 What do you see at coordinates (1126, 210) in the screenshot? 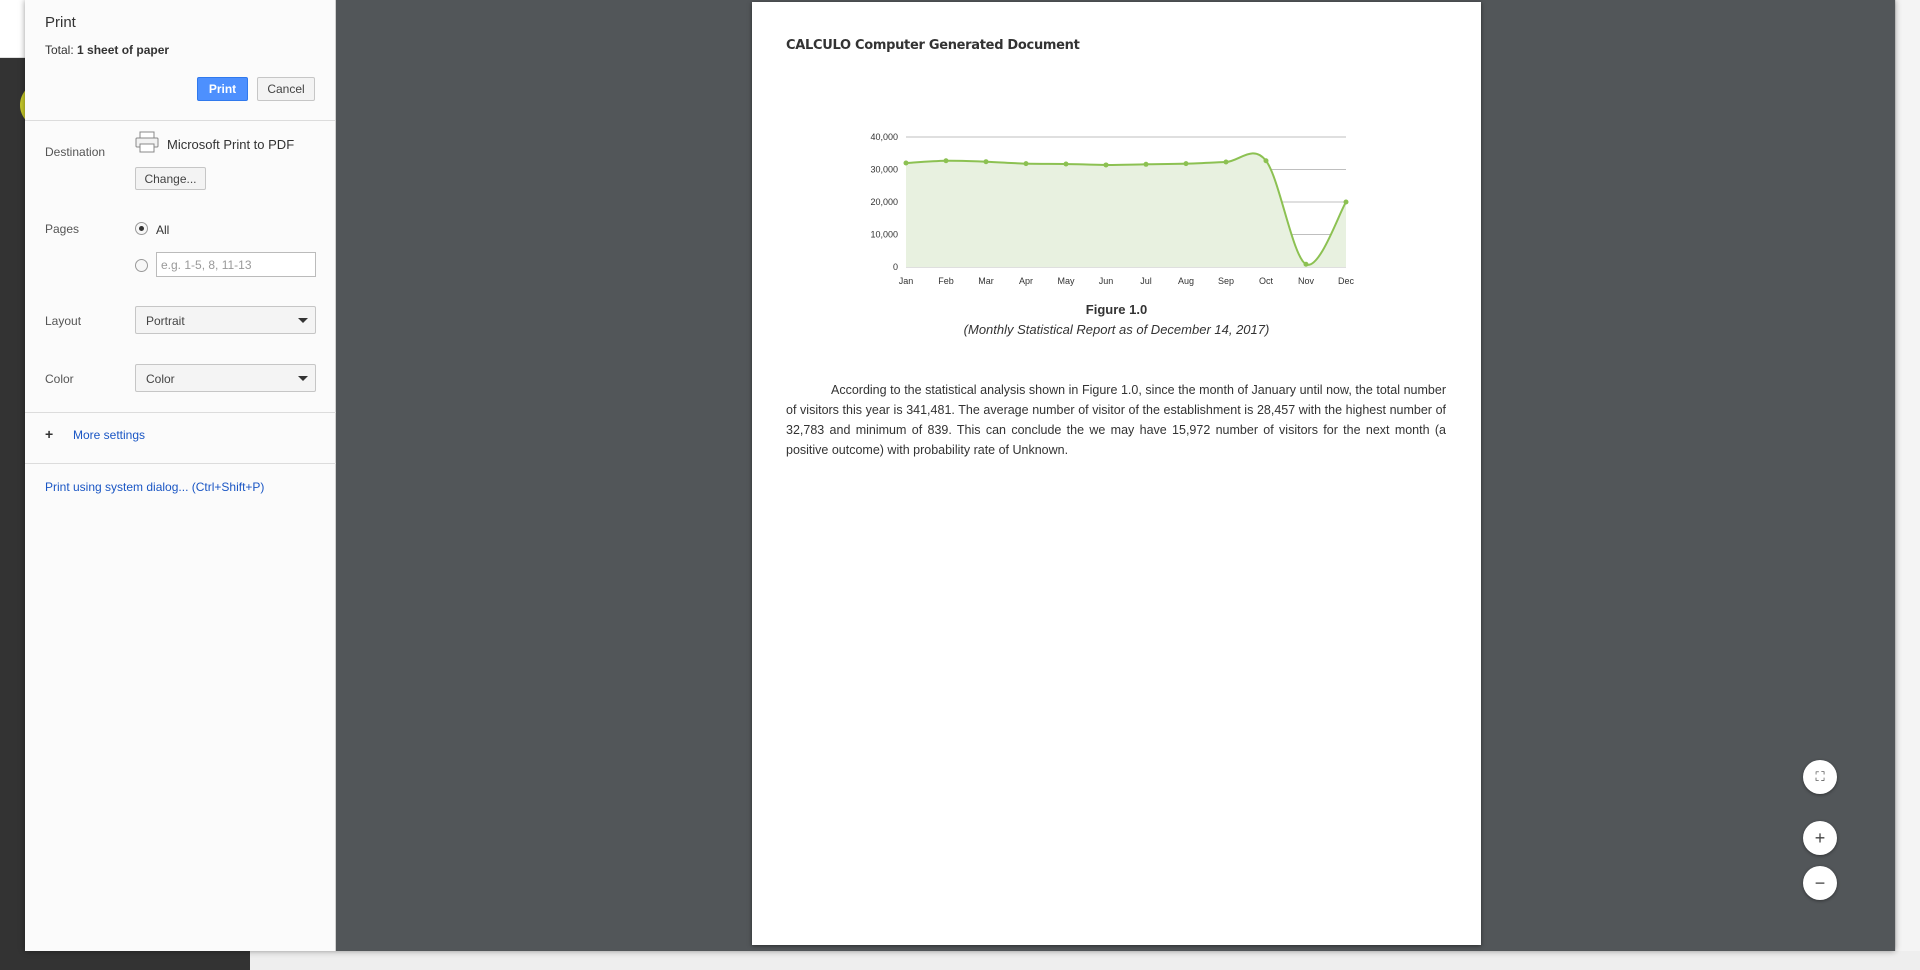
I see `area-fill` at bounding box center [1126, 210].